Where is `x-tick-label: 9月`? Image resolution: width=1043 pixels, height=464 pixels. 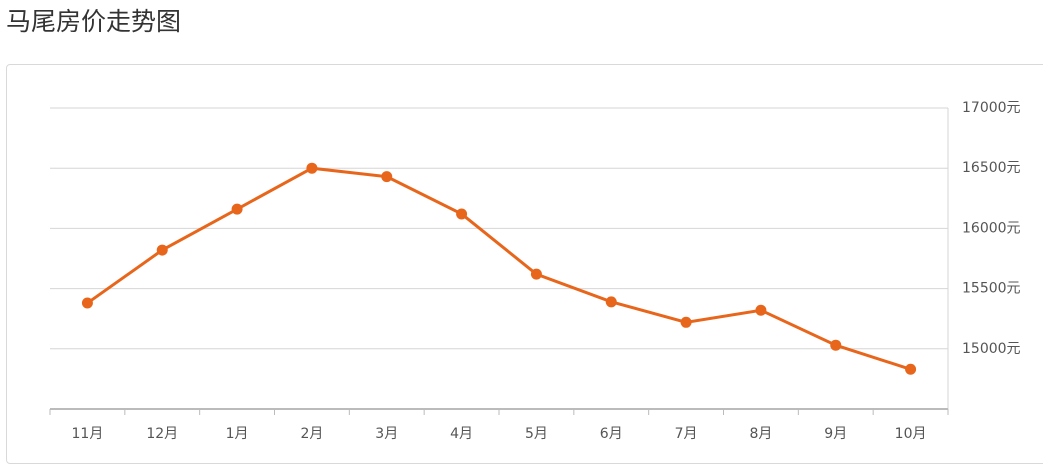 x-tick-label: 9月 is located at coordinates (835, 434).